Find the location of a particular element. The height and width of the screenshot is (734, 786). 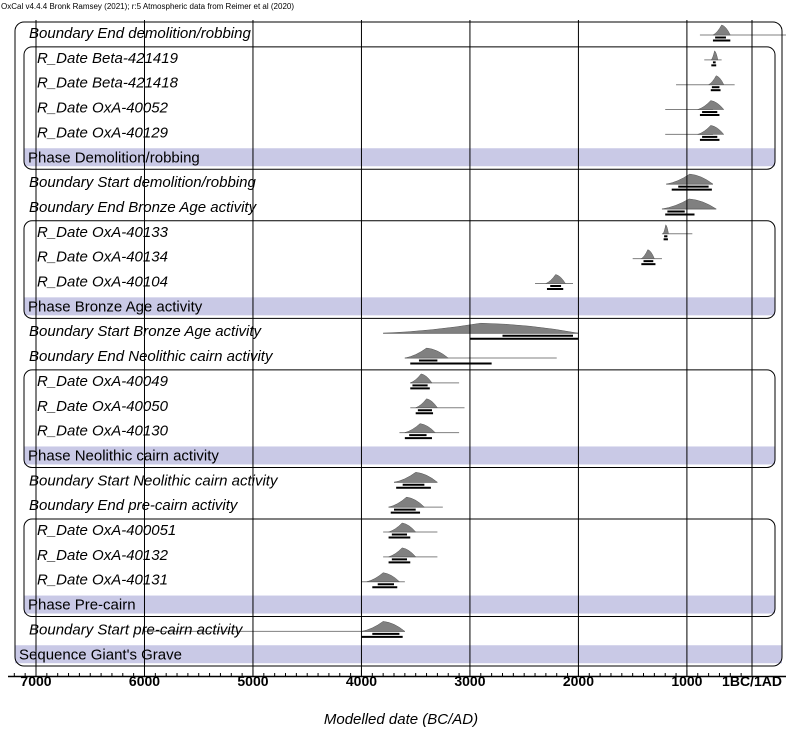

row-label-10: R_Date OxA-40104 is located at coordinates (102, 282).